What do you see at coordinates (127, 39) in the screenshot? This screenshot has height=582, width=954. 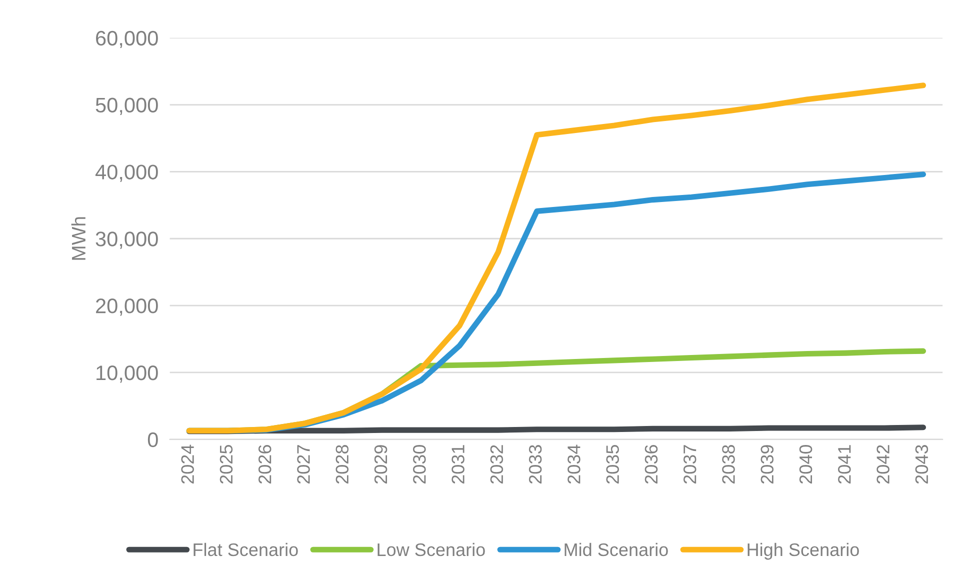 I see `y-tick-label: 60,000` at bounding box center [127, 39].